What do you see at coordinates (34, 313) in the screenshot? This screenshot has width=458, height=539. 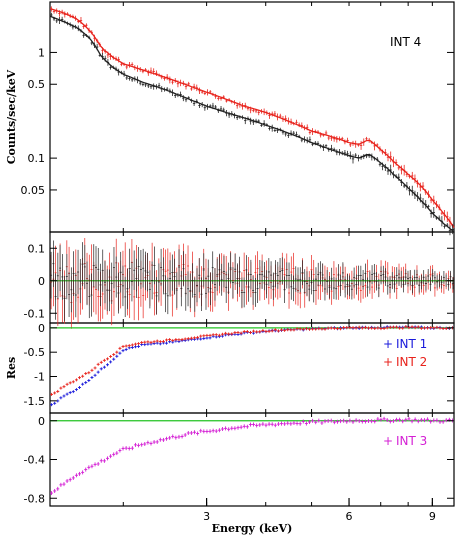 I see `residuals-ytick-label: -0.1` at bounding box center [34, 313].